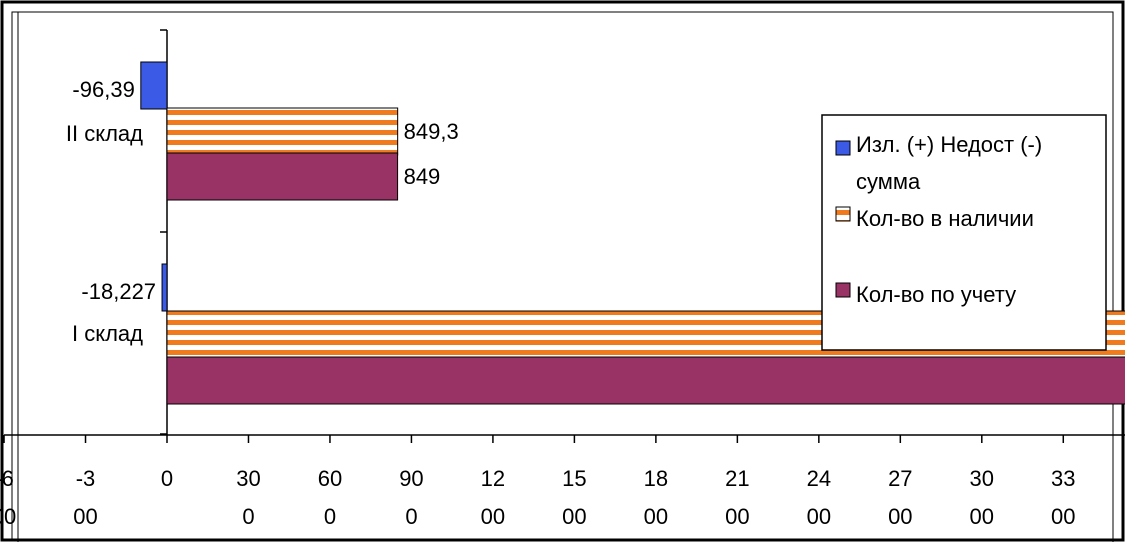 This screenshot has width=1125, height=542. Describe the element at coordinates (819, 478) in the screenshot. I see `x-tick-label: 24` at that location.